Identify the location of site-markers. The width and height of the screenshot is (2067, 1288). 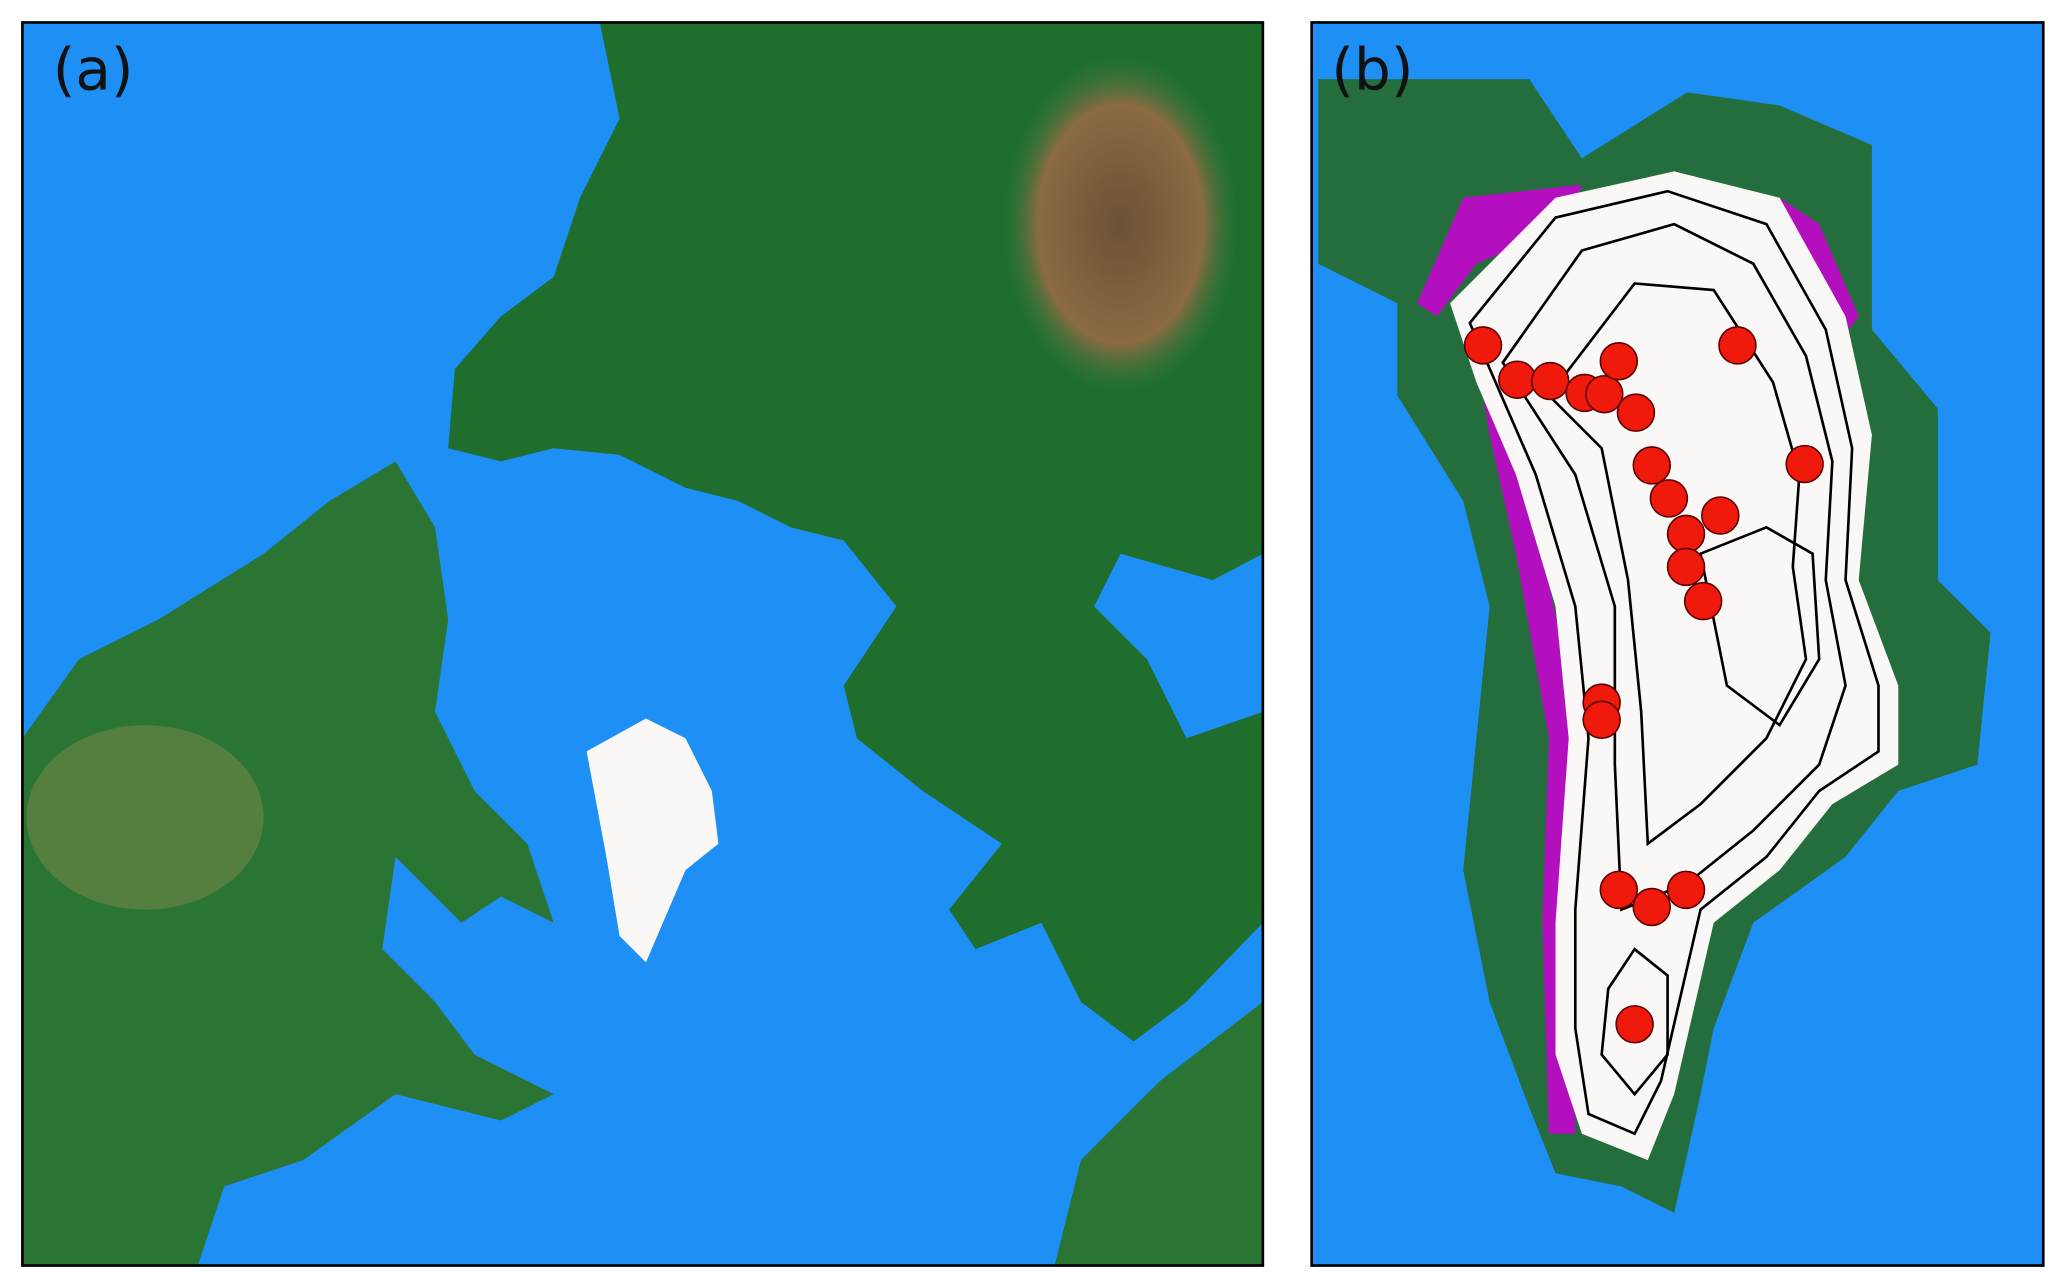
(1643, 685).